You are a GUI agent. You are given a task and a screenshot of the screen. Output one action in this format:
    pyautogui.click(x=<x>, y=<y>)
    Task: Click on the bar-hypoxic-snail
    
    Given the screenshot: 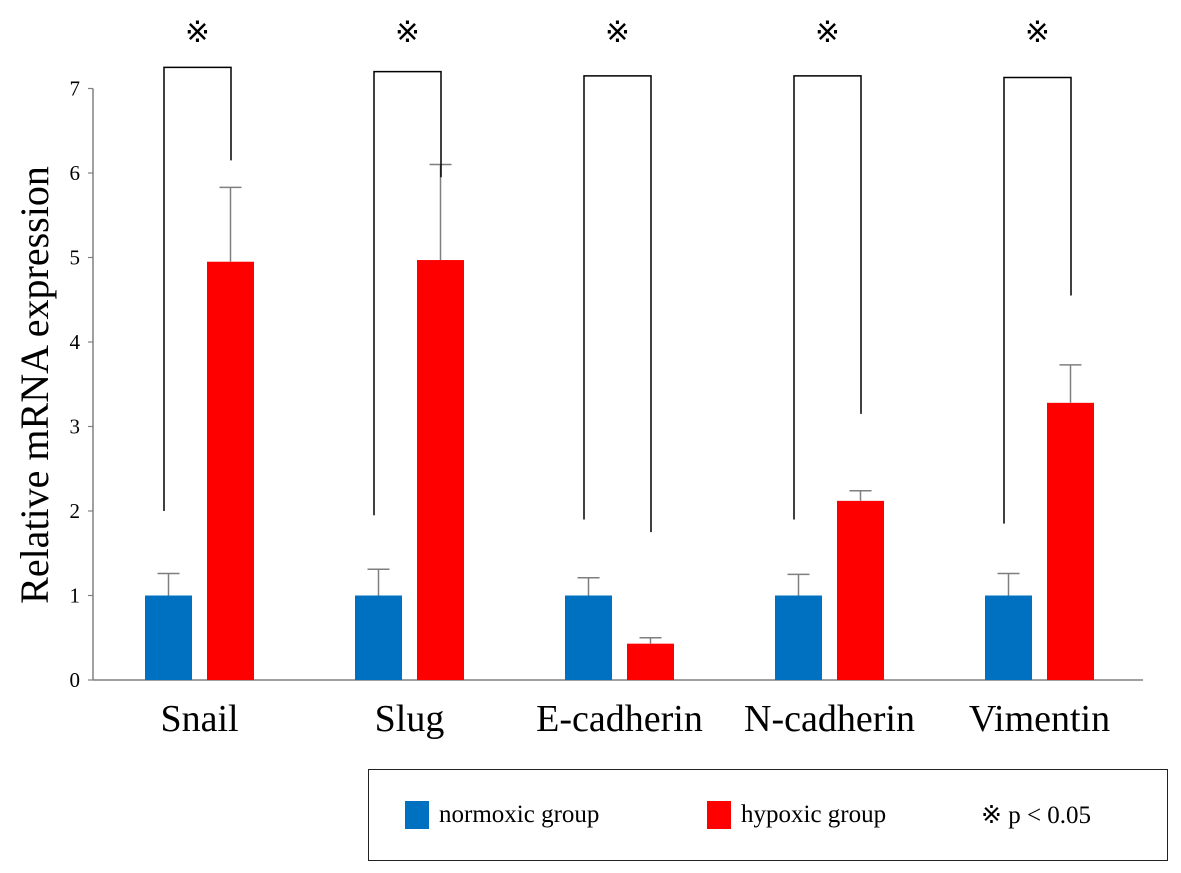 What is the action you would take?
    pyautogui.click(x=230, y=470)
    